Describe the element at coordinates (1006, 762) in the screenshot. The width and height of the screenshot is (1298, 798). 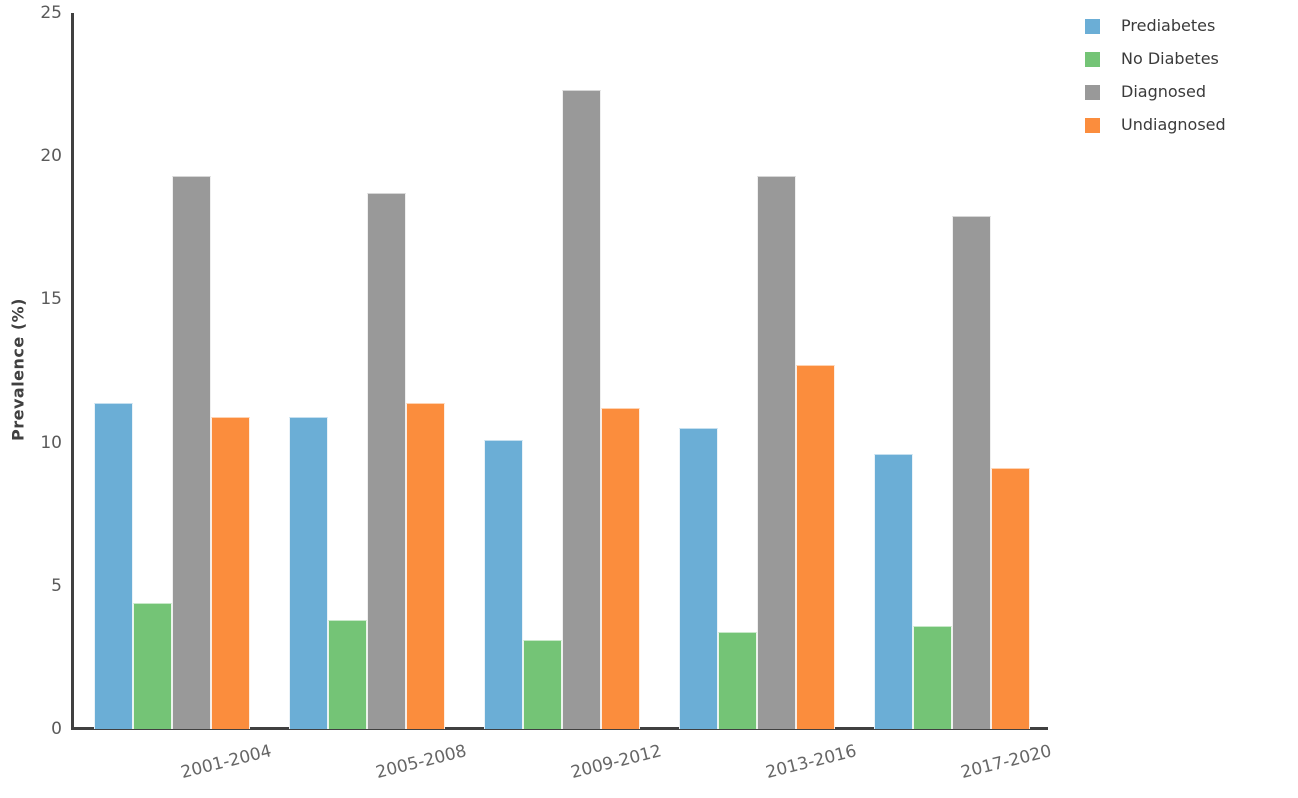
I see `x-tick-label-2017-2020: 2017-2020` at that location.